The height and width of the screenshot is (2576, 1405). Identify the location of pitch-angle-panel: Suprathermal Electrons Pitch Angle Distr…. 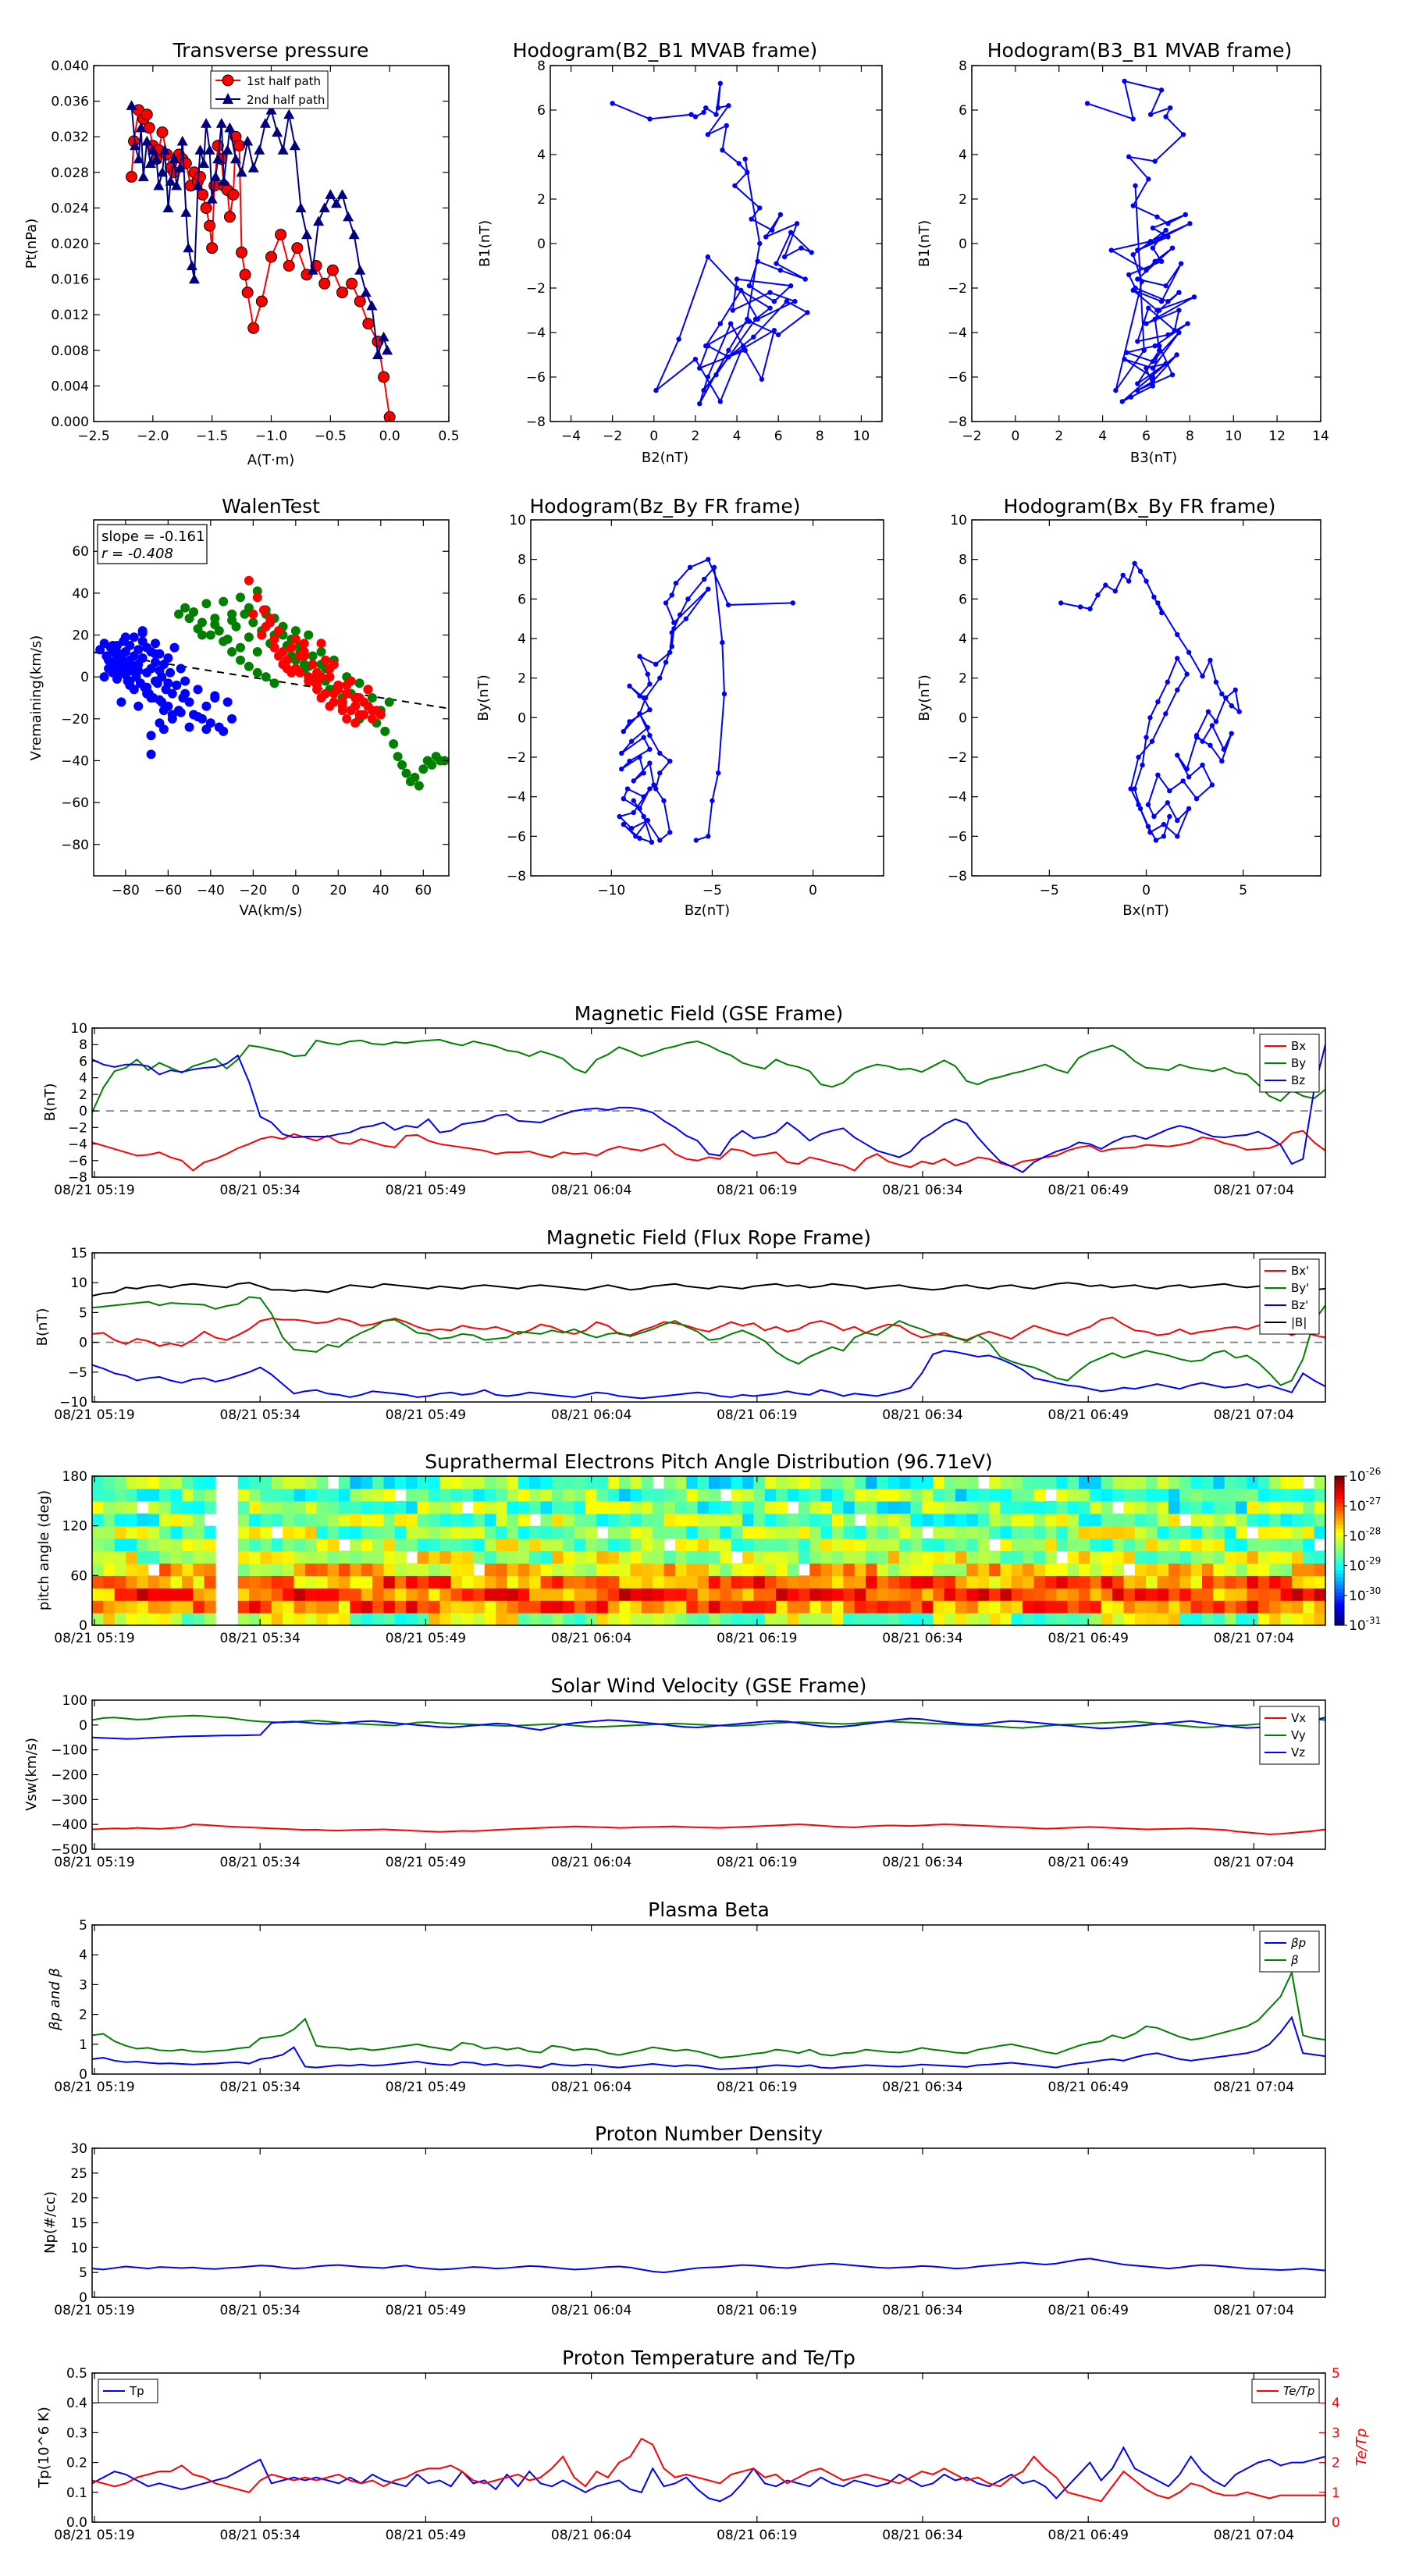
(709, 1548).